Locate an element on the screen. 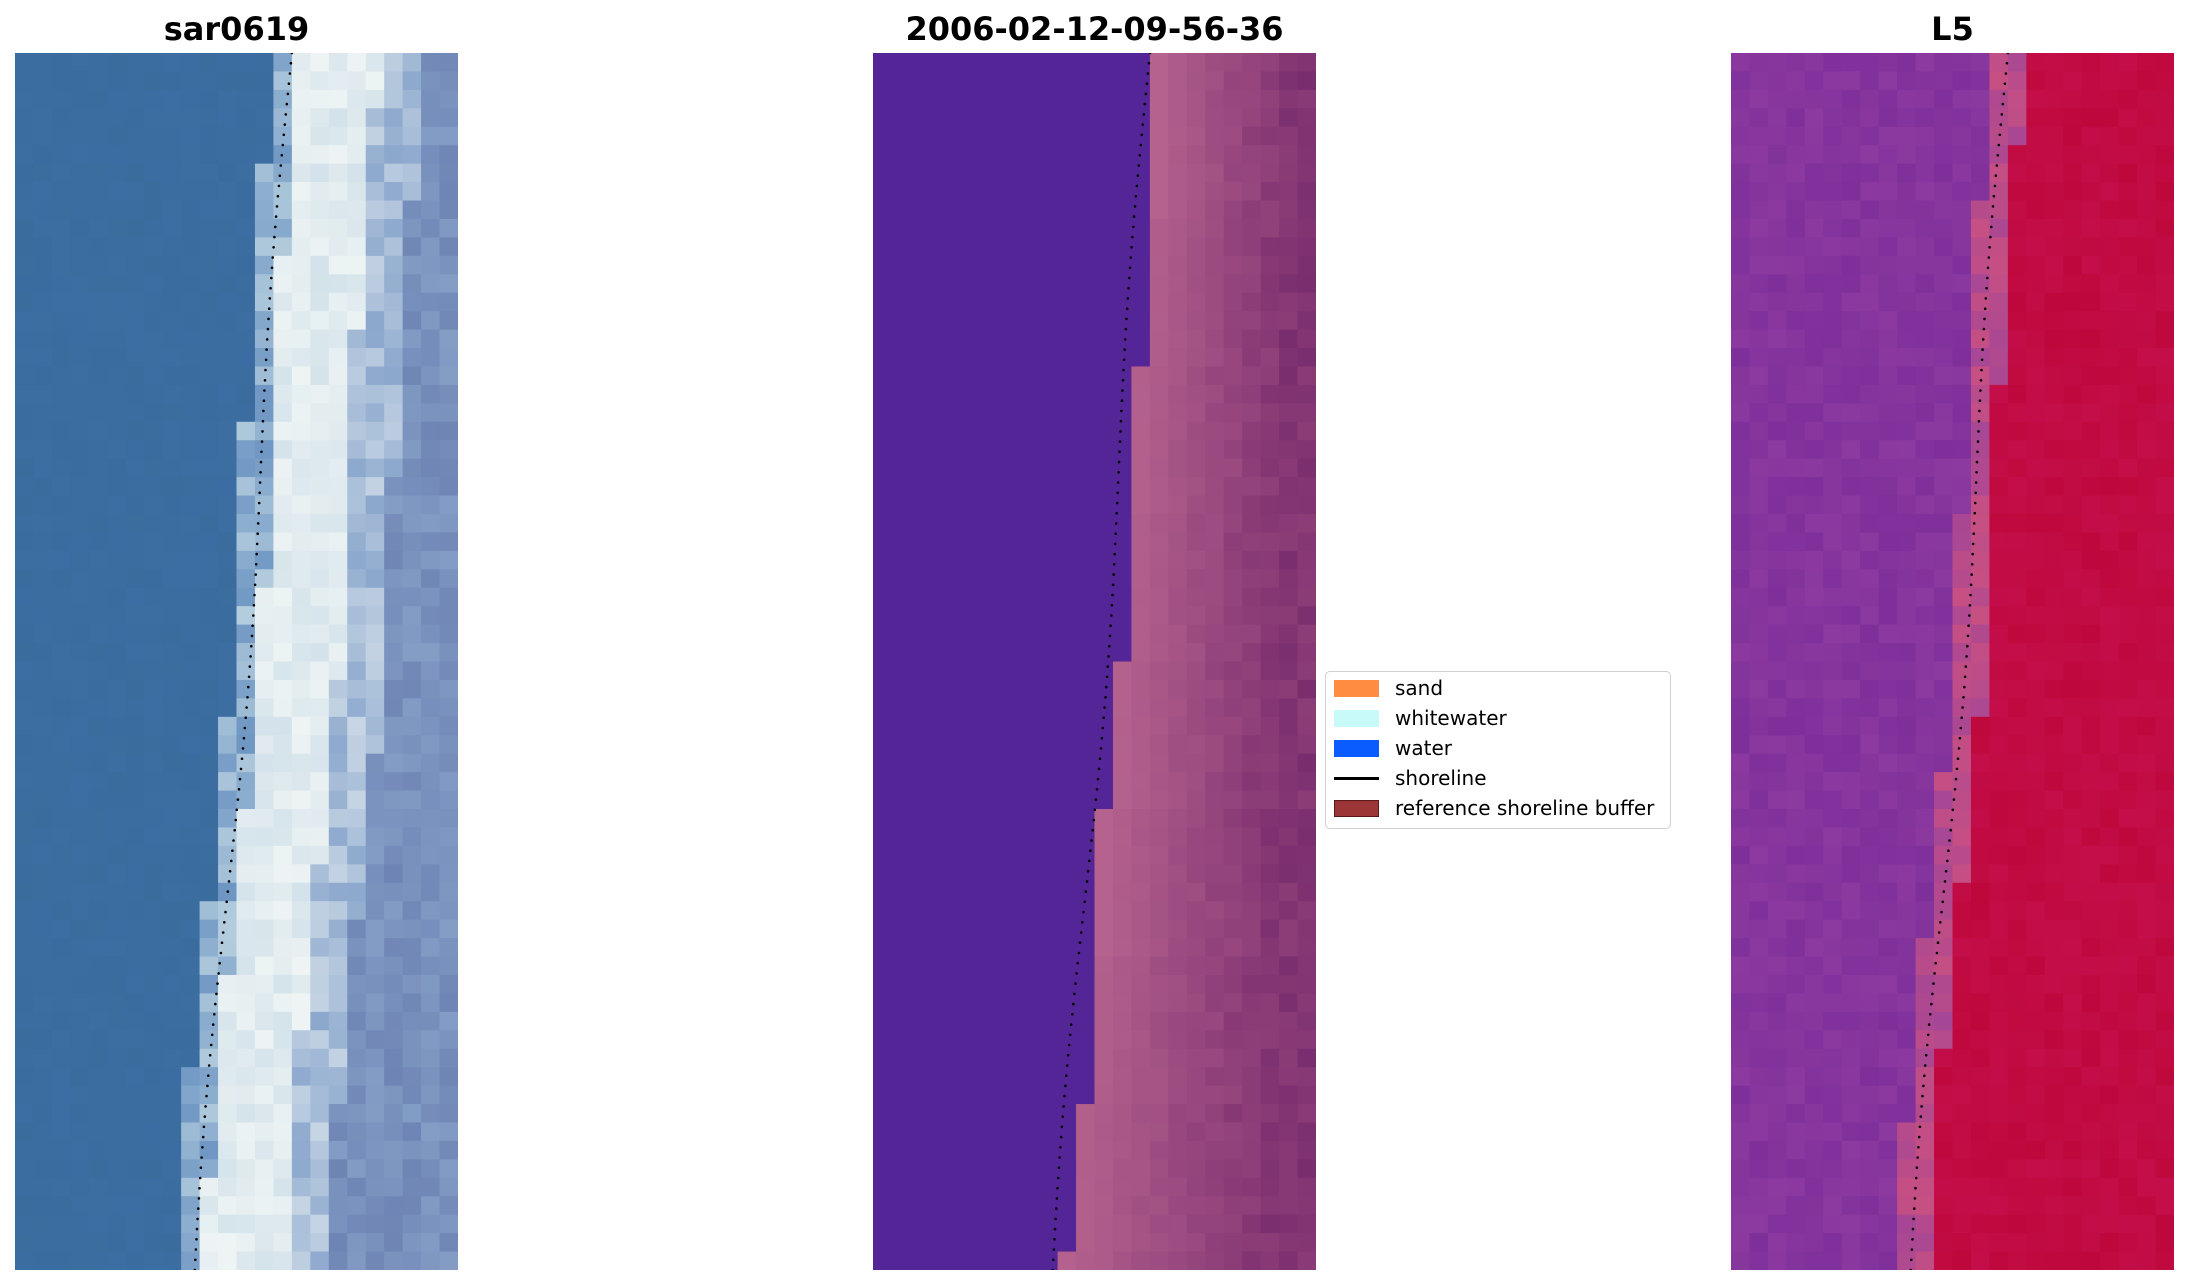 The width and height of the screenshot is (2187, 1283). panel-title-classification: 2006-02-12-09-56-36 is located at coordinates (1094, 29).